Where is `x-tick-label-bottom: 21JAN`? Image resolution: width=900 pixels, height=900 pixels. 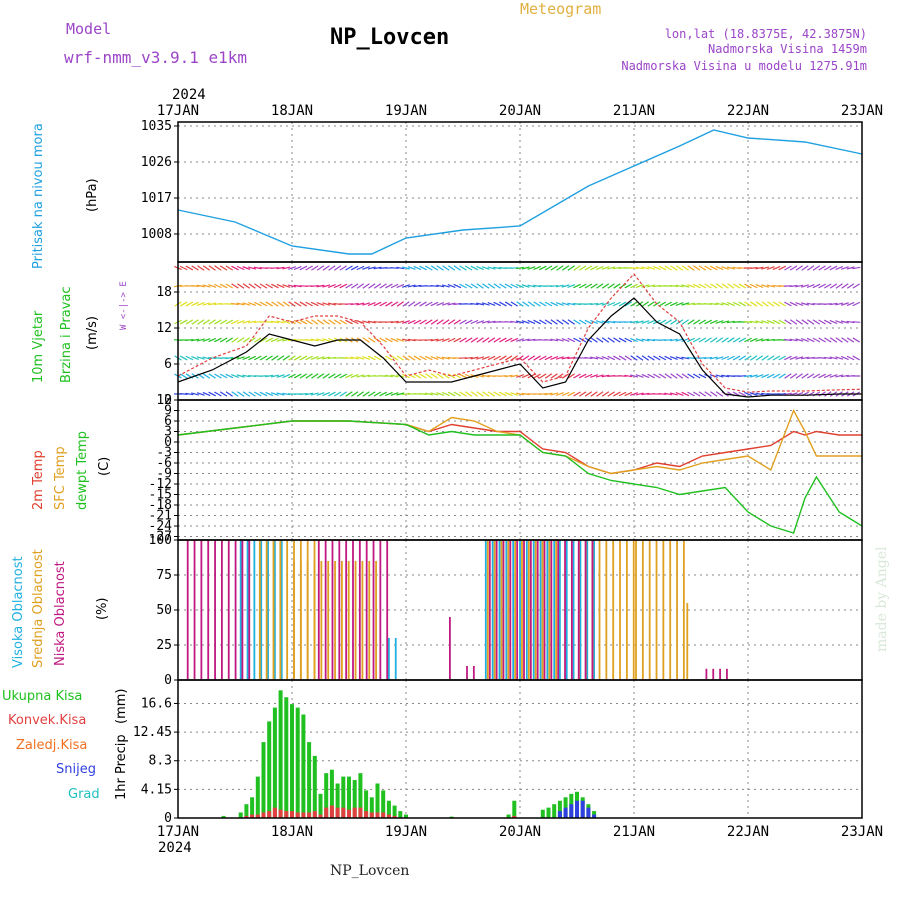 x-tick-label-bottom: 21JAN is located at coordinates (634, 832).